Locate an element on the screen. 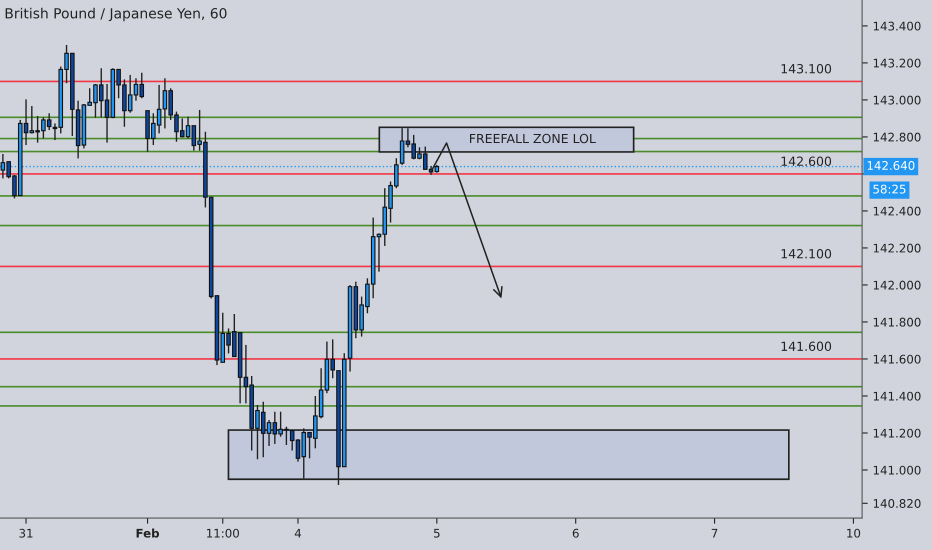  x-tick-label: 6 is located at coordinates (575, 533).